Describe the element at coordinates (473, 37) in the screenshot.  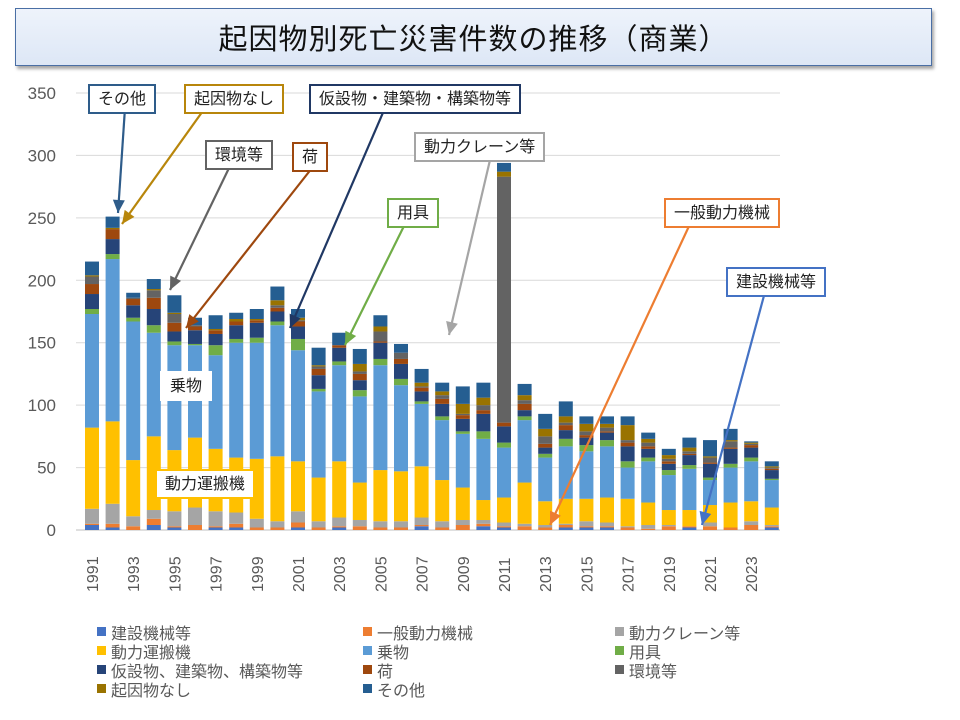
I see `chart-title-box: 起因物別死亡災害件数の推移（商業）` at that location.